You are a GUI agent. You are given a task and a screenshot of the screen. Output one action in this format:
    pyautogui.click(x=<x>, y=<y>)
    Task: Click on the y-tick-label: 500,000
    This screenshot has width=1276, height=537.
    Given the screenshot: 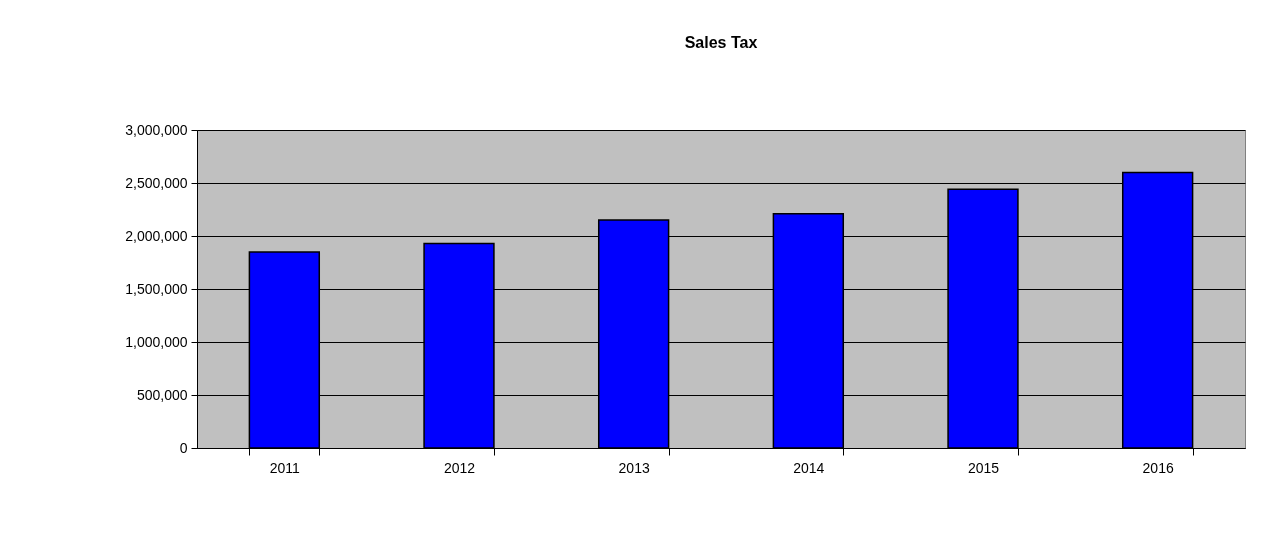 What is the action you would take?
    pyautogui.click(x=162, y=394)
    